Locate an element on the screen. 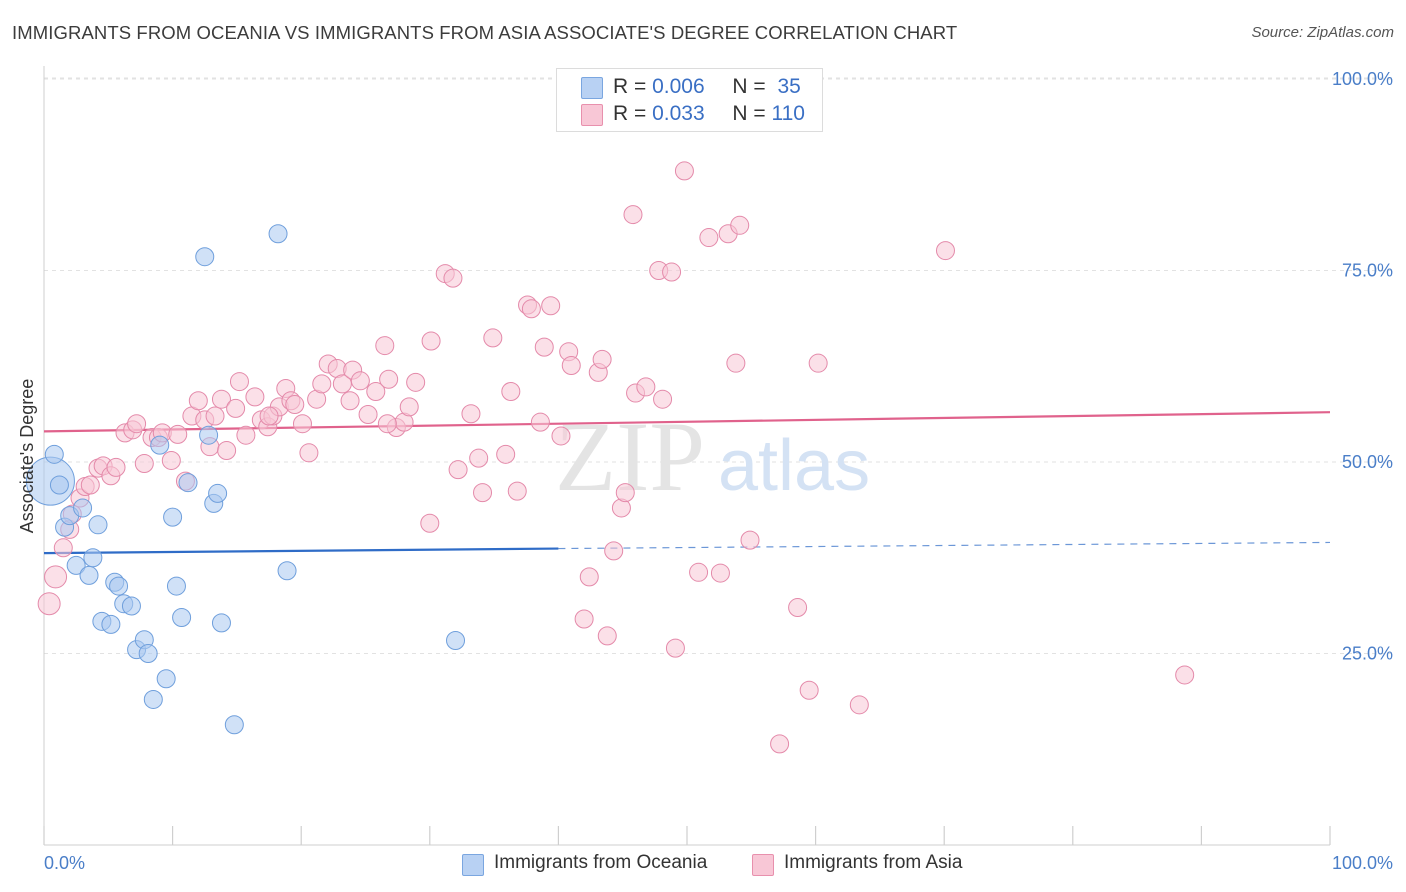 The width and height of the screenshot is (1406, 892). legend: R = 0.006 N = 35 R = 0.033 N = 110 is located at coordinates (689, 100).